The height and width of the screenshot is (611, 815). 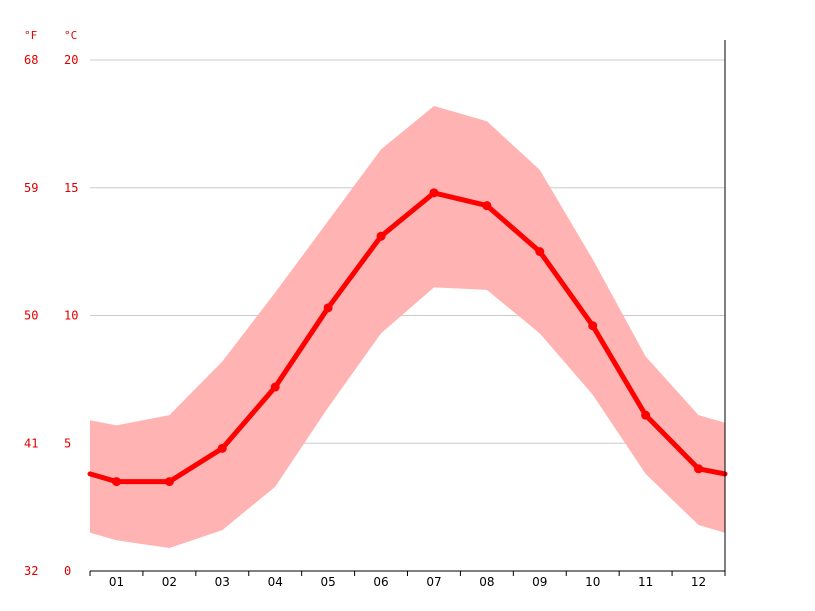 What do you see at coordinates (592, 582) in the screenshot?
I see `x-tick-label: 10` at bounding box center [592, 582].